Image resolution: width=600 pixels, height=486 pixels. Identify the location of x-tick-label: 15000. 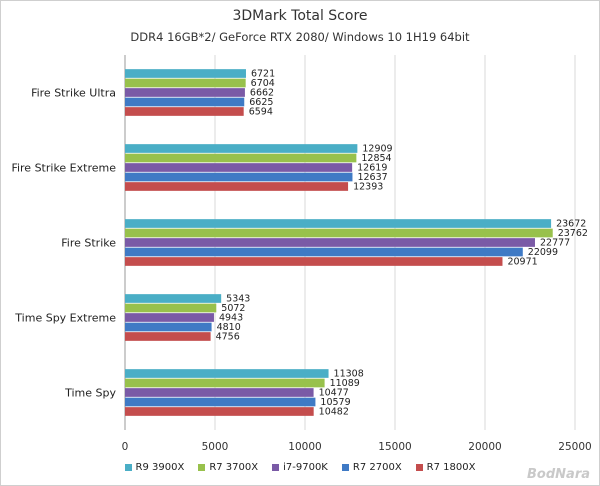
(394, 447).